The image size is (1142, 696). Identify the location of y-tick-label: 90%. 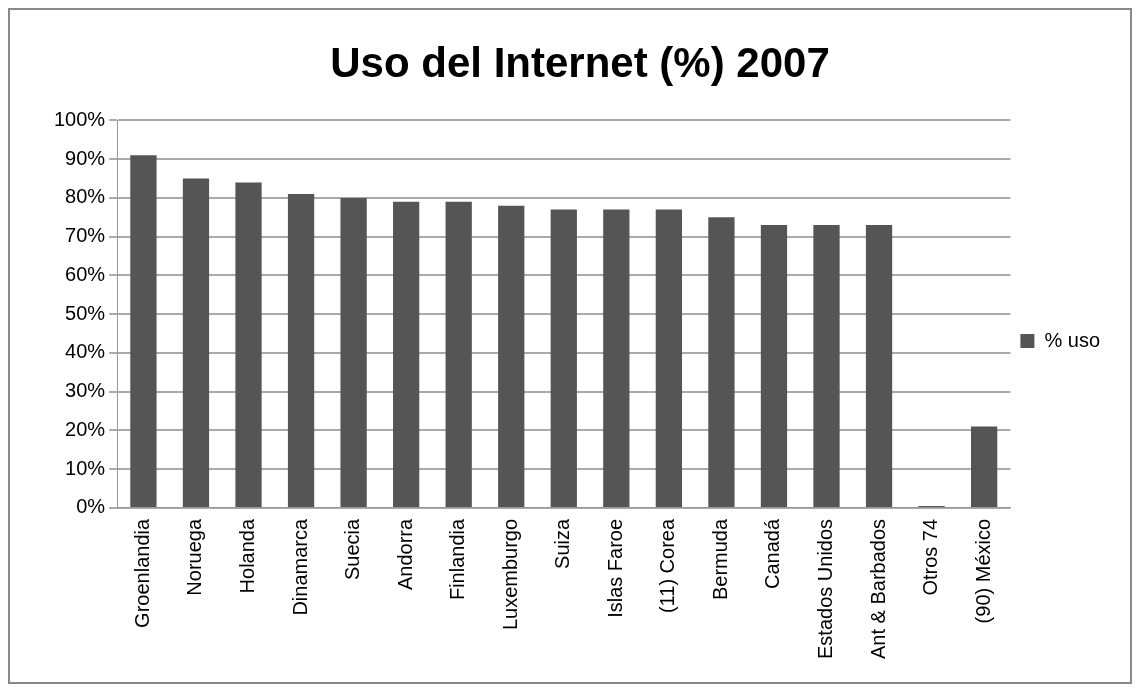
(85, 157).